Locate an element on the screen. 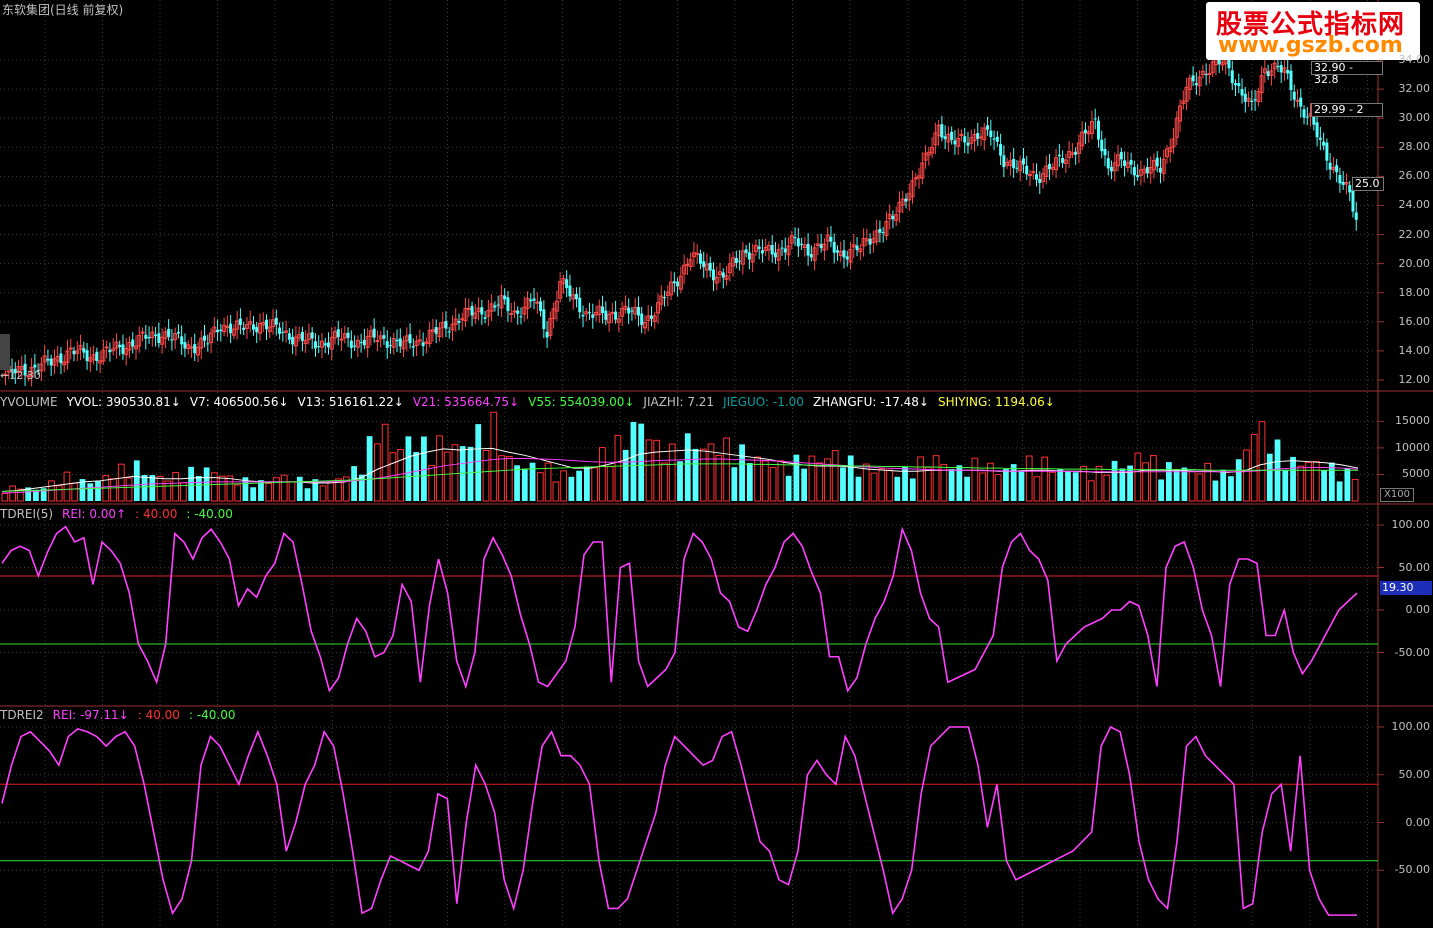 The image size is (1433, 928). volume-bars is located at coordinates (680, 456).